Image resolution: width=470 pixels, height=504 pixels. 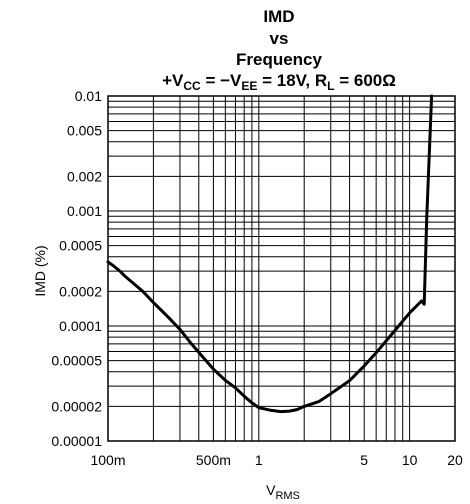 What do you see at coordinates (173, 80) in the screenshot?
I see `condition-vcc: +V` at bounding box center [173, 80].